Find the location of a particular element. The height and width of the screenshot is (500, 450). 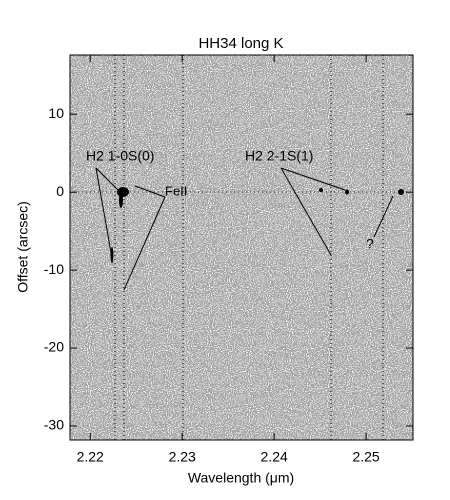

x-tick-label: 2.24 is located at coordinates (274, 457).